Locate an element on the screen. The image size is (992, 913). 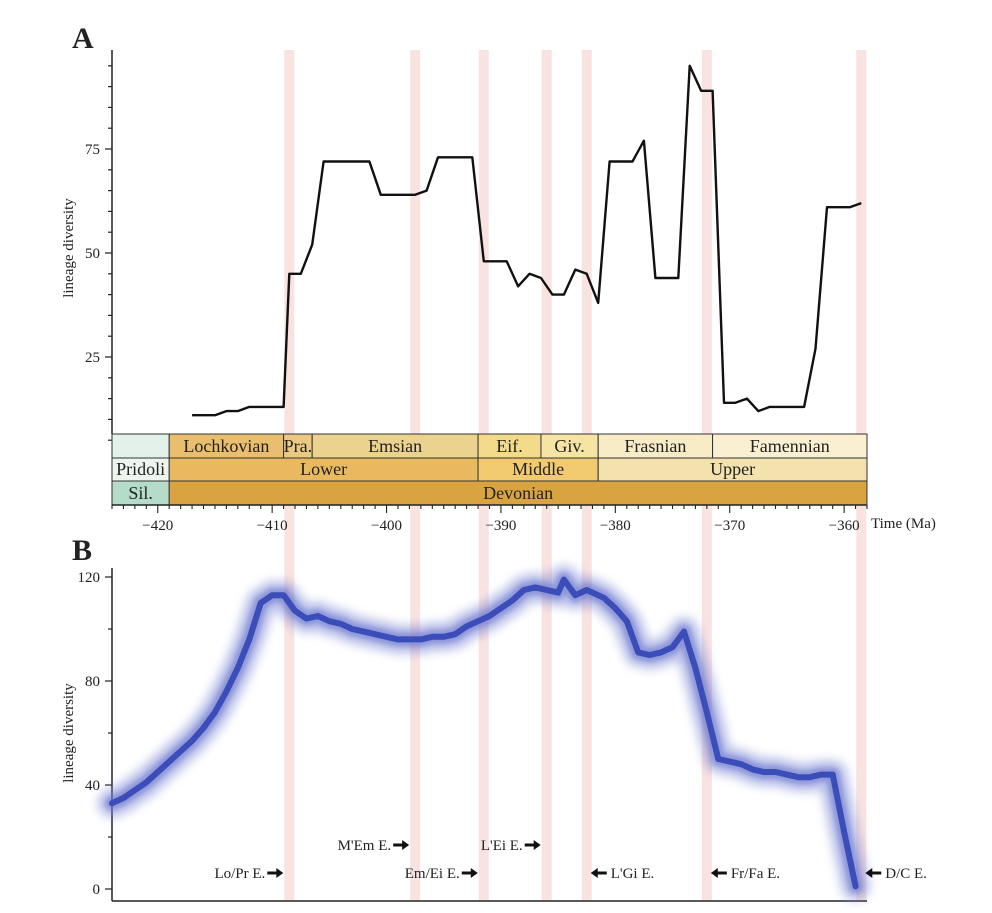
strat-series-label: Pridoli is located at coordinates (140, 469).